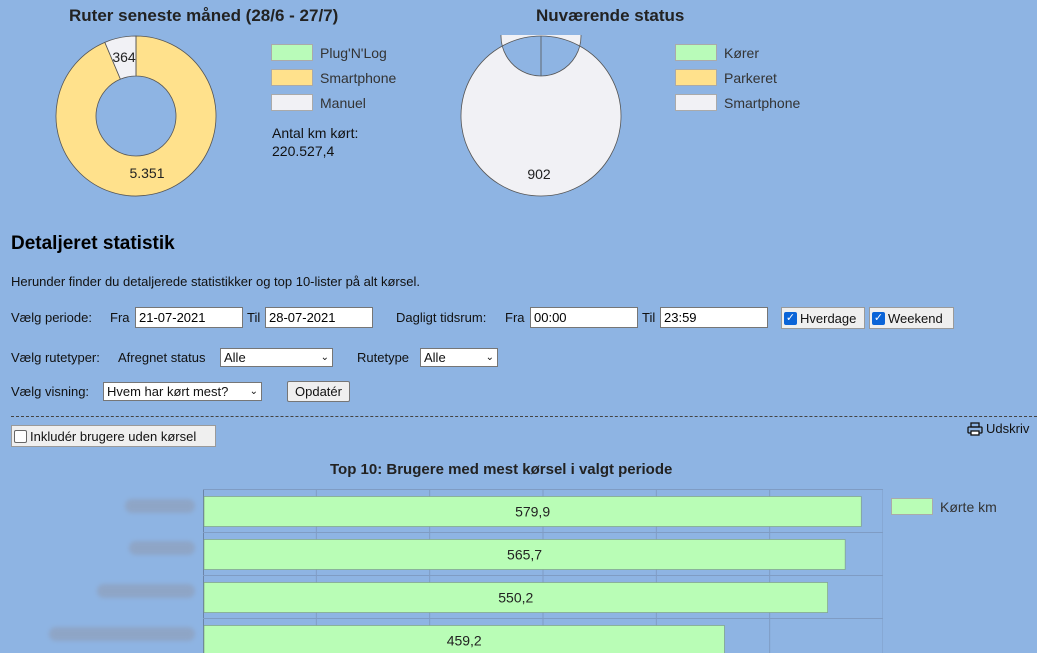 Image resolution: width=1037 pixels, height=653 pixels. What do you see at coordinates (828, 318) in the screenshot?
I see `weekdays-label: Hverdage` at bounding box center [828, 318].